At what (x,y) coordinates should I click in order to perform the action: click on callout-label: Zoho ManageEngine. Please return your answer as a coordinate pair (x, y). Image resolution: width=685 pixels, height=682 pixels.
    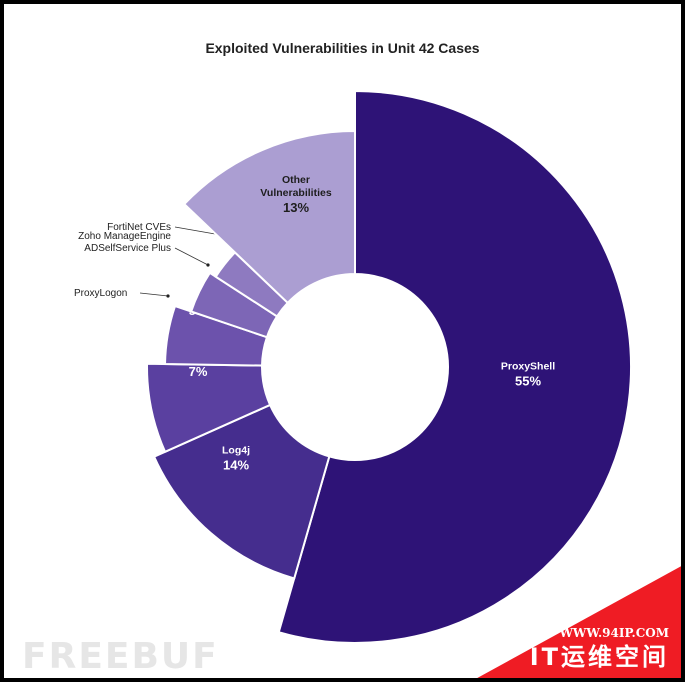
    Looking at the image, I should click on (124, 236).